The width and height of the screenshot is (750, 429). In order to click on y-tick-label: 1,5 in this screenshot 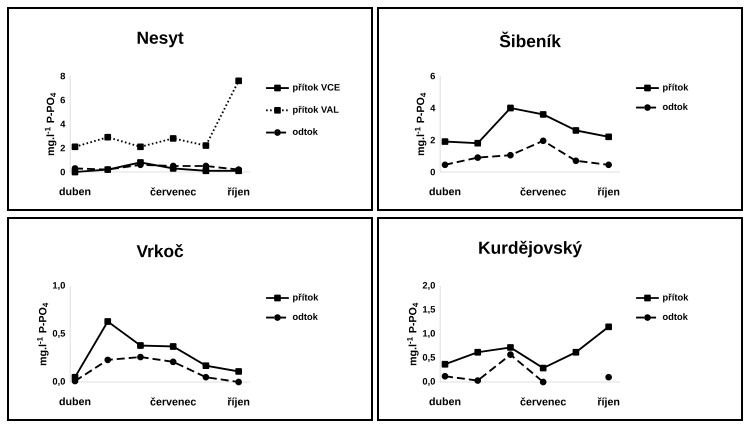, I will do `click(429, 310)`.